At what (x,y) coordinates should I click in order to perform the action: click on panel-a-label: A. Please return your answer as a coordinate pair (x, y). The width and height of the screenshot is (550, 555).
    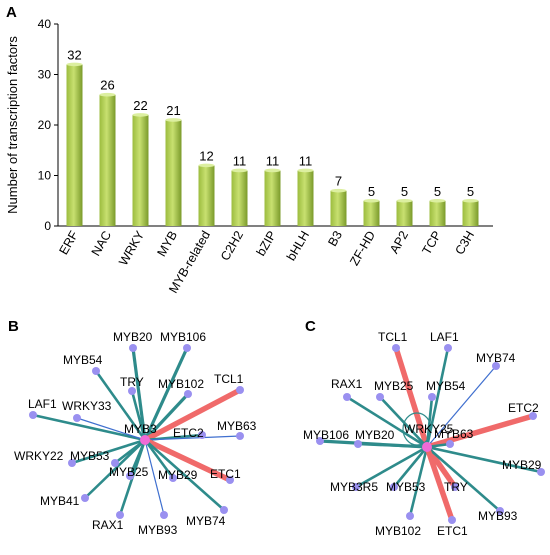
    Looking at the image, I should click on (11, 12).